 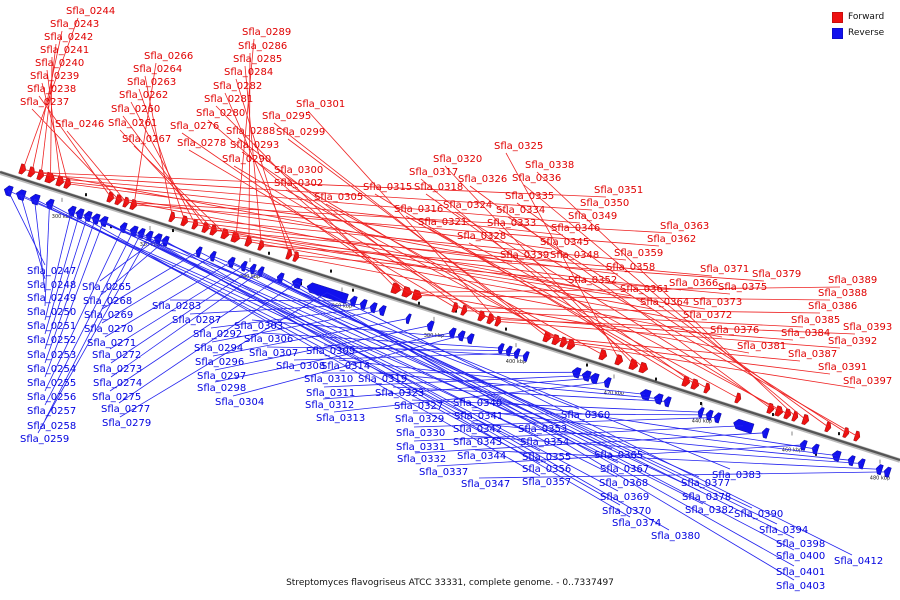 What do you see at coordinates (433, 172) in the screenshot?
I see `forward-gene-label: Sfla_0317` at bounding box center [433, 172].